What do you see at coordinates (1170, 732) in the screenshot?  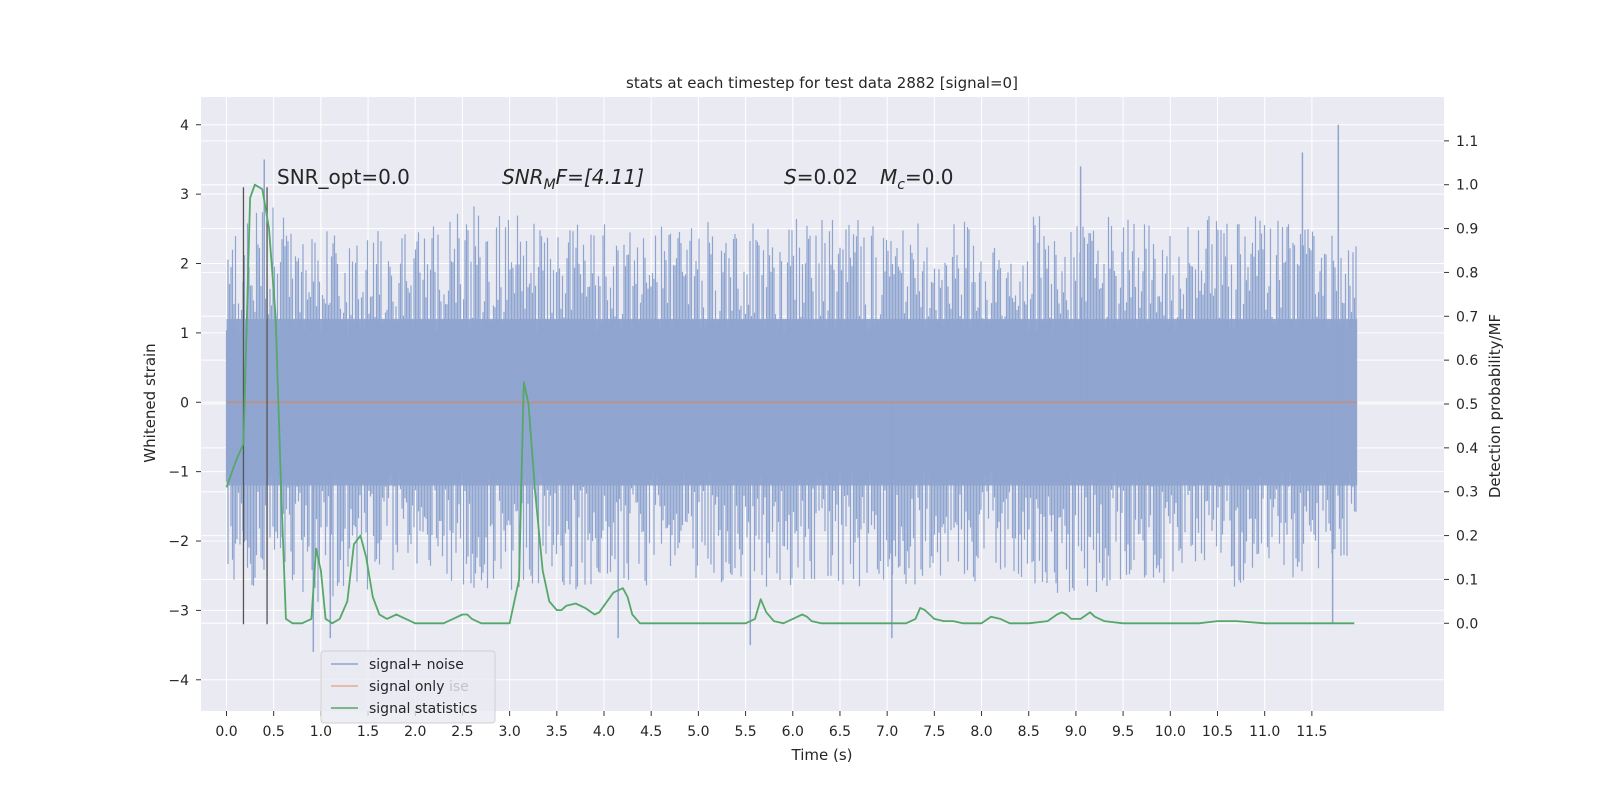 I see `x-tick-label: 10.0` at bounding box center [1170, 732].